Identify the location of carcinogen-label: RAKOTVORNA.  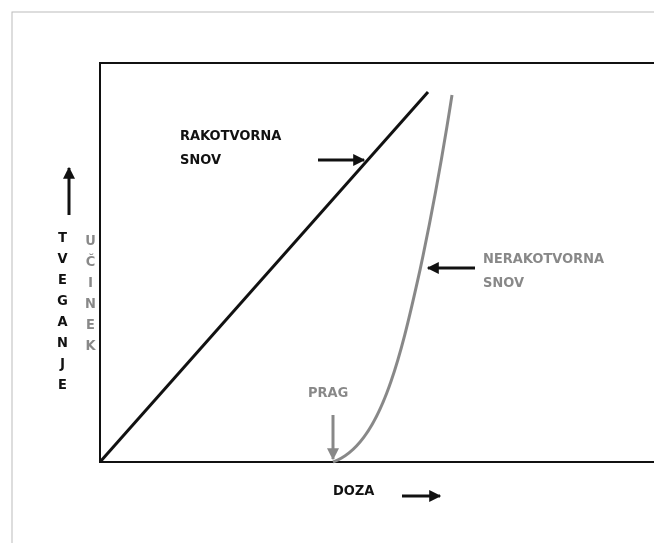
(230, 136).